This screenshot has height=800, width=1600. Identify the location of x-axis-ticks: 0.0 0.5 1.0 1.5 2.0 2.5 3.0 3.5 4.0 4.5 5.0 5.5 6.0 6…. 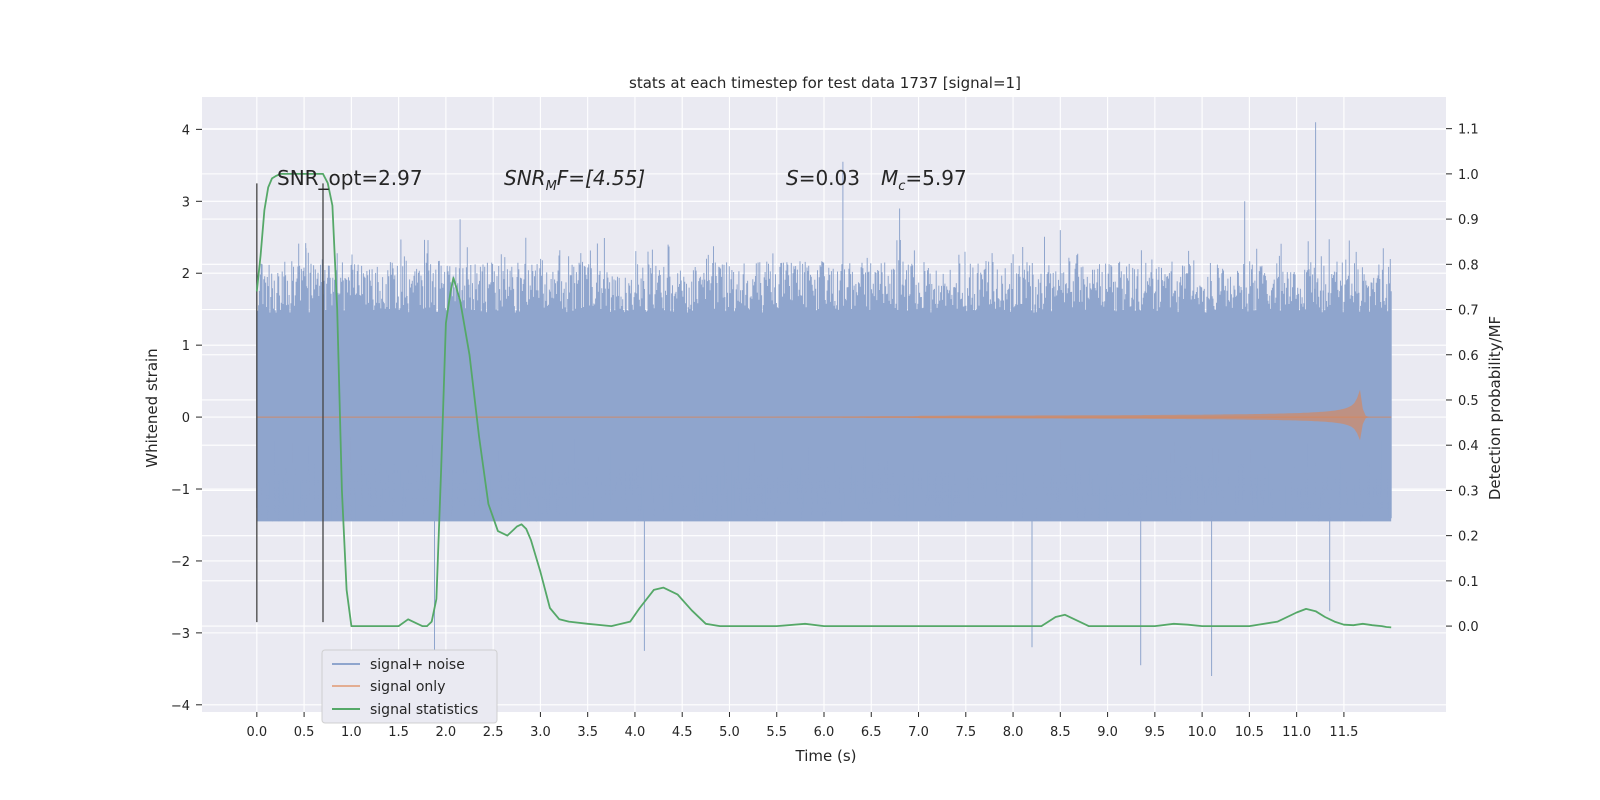
(802, 726).